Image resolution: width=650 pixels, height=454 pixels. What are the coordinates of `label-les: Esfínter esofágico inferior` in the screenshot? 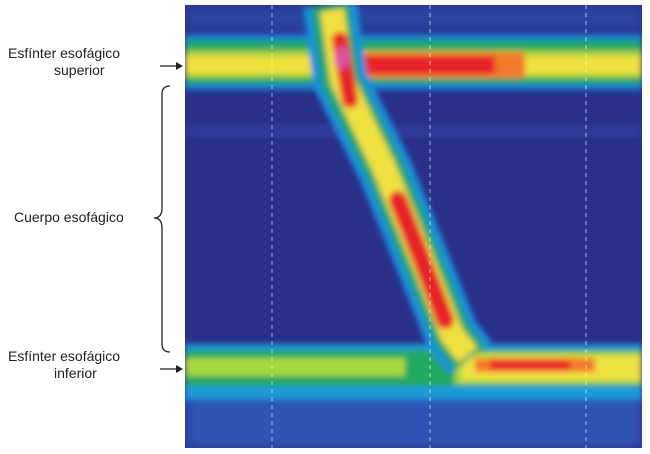 It's located at (66, 364).